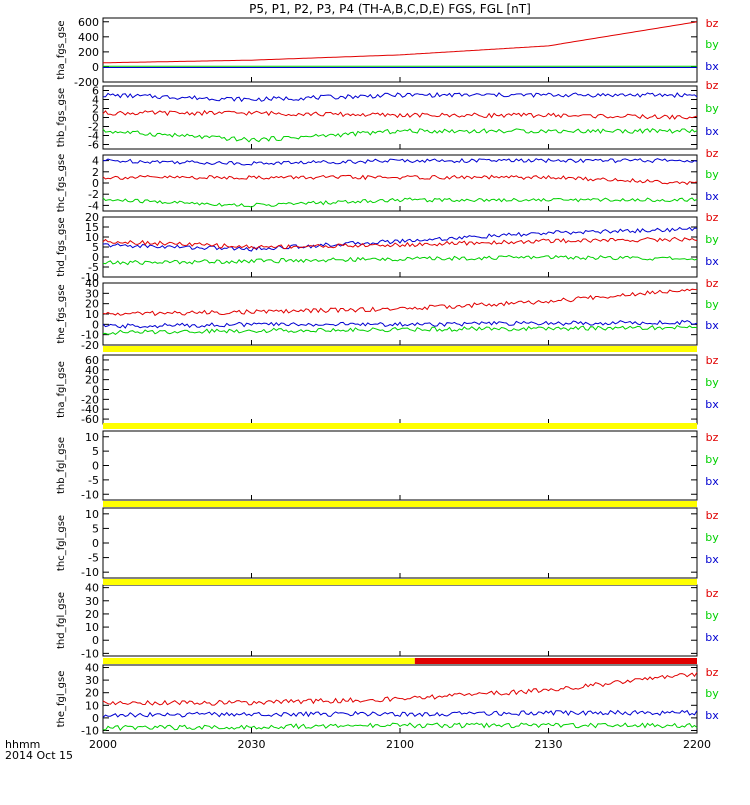 This screenshot has width=750, height=805. What do you see at coordinates (61, 49) in the screenshot?
I see `y-axis-label: tha_fgs_gse` at bounding box center [61, 49].